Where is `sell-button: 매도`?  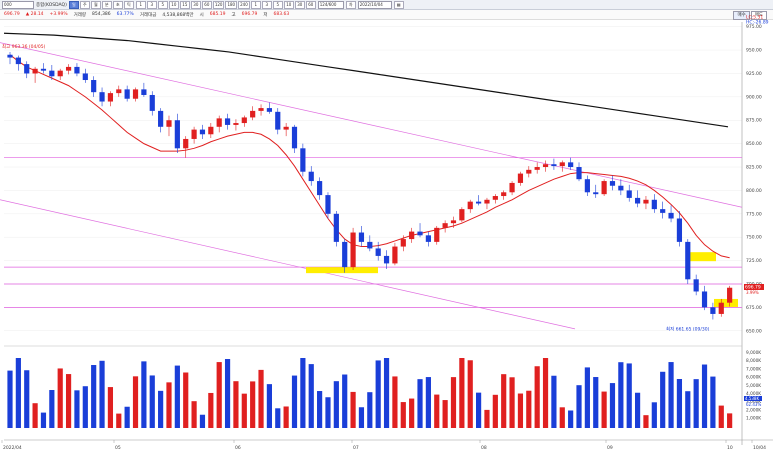
sell-button: 매도 is located at coordinates (758, 15).